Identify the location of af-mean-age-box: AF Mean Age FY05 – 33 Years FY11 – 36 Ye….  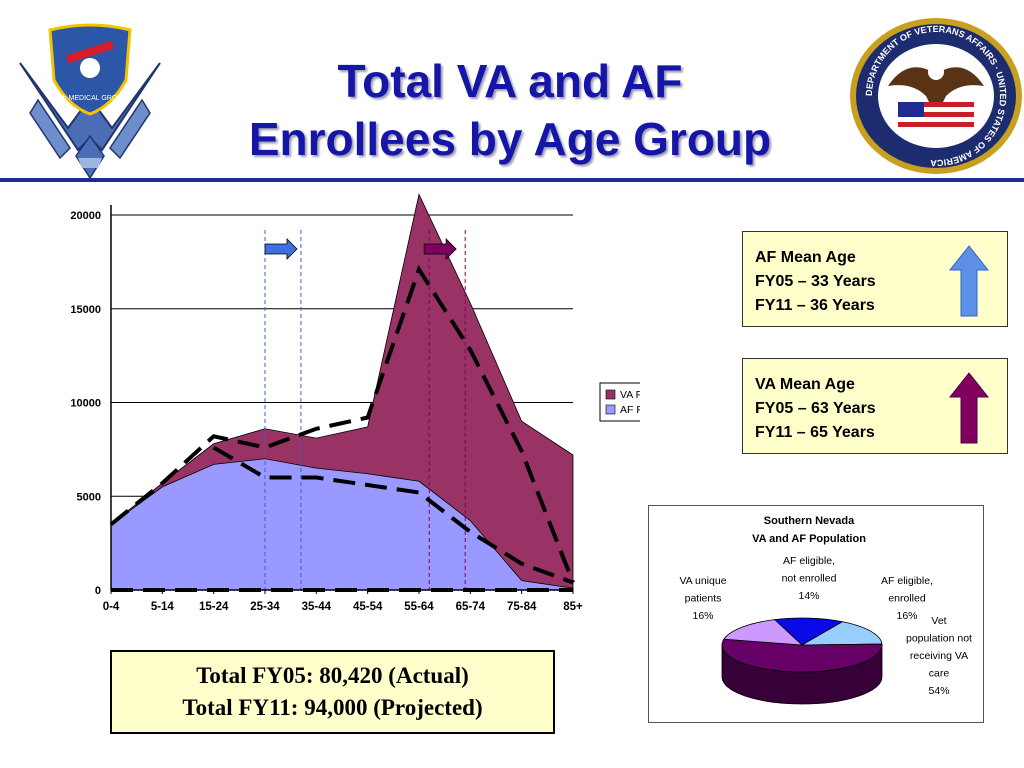
(875, 279).